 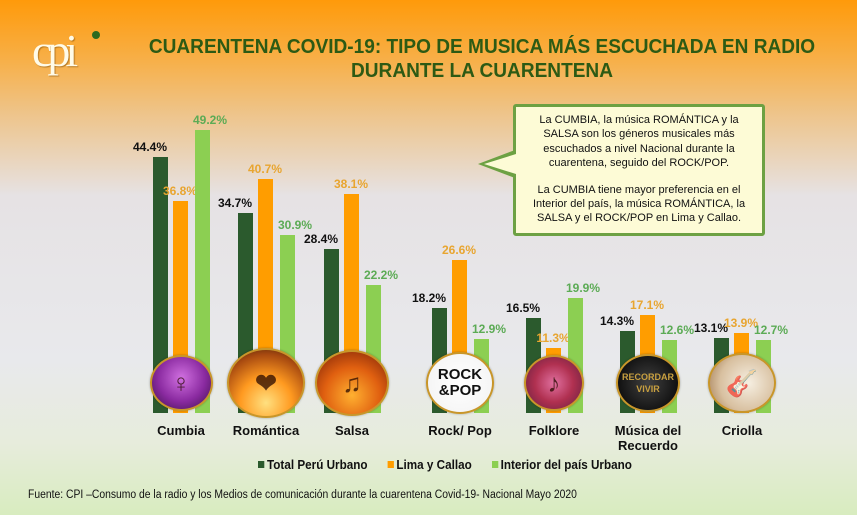 I want to click on legend-item-total-peru: Total Perú Urbano, so click(x=313, y=464).